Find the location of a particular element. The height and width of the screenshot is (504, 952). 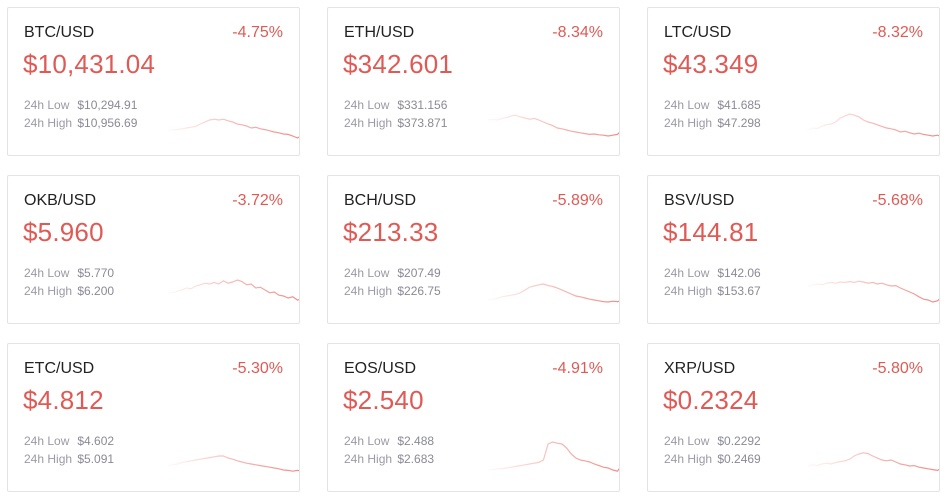

ticker-stats: 24h Low $4.602 24h High $5.091 is located at coordinates (69, 450).